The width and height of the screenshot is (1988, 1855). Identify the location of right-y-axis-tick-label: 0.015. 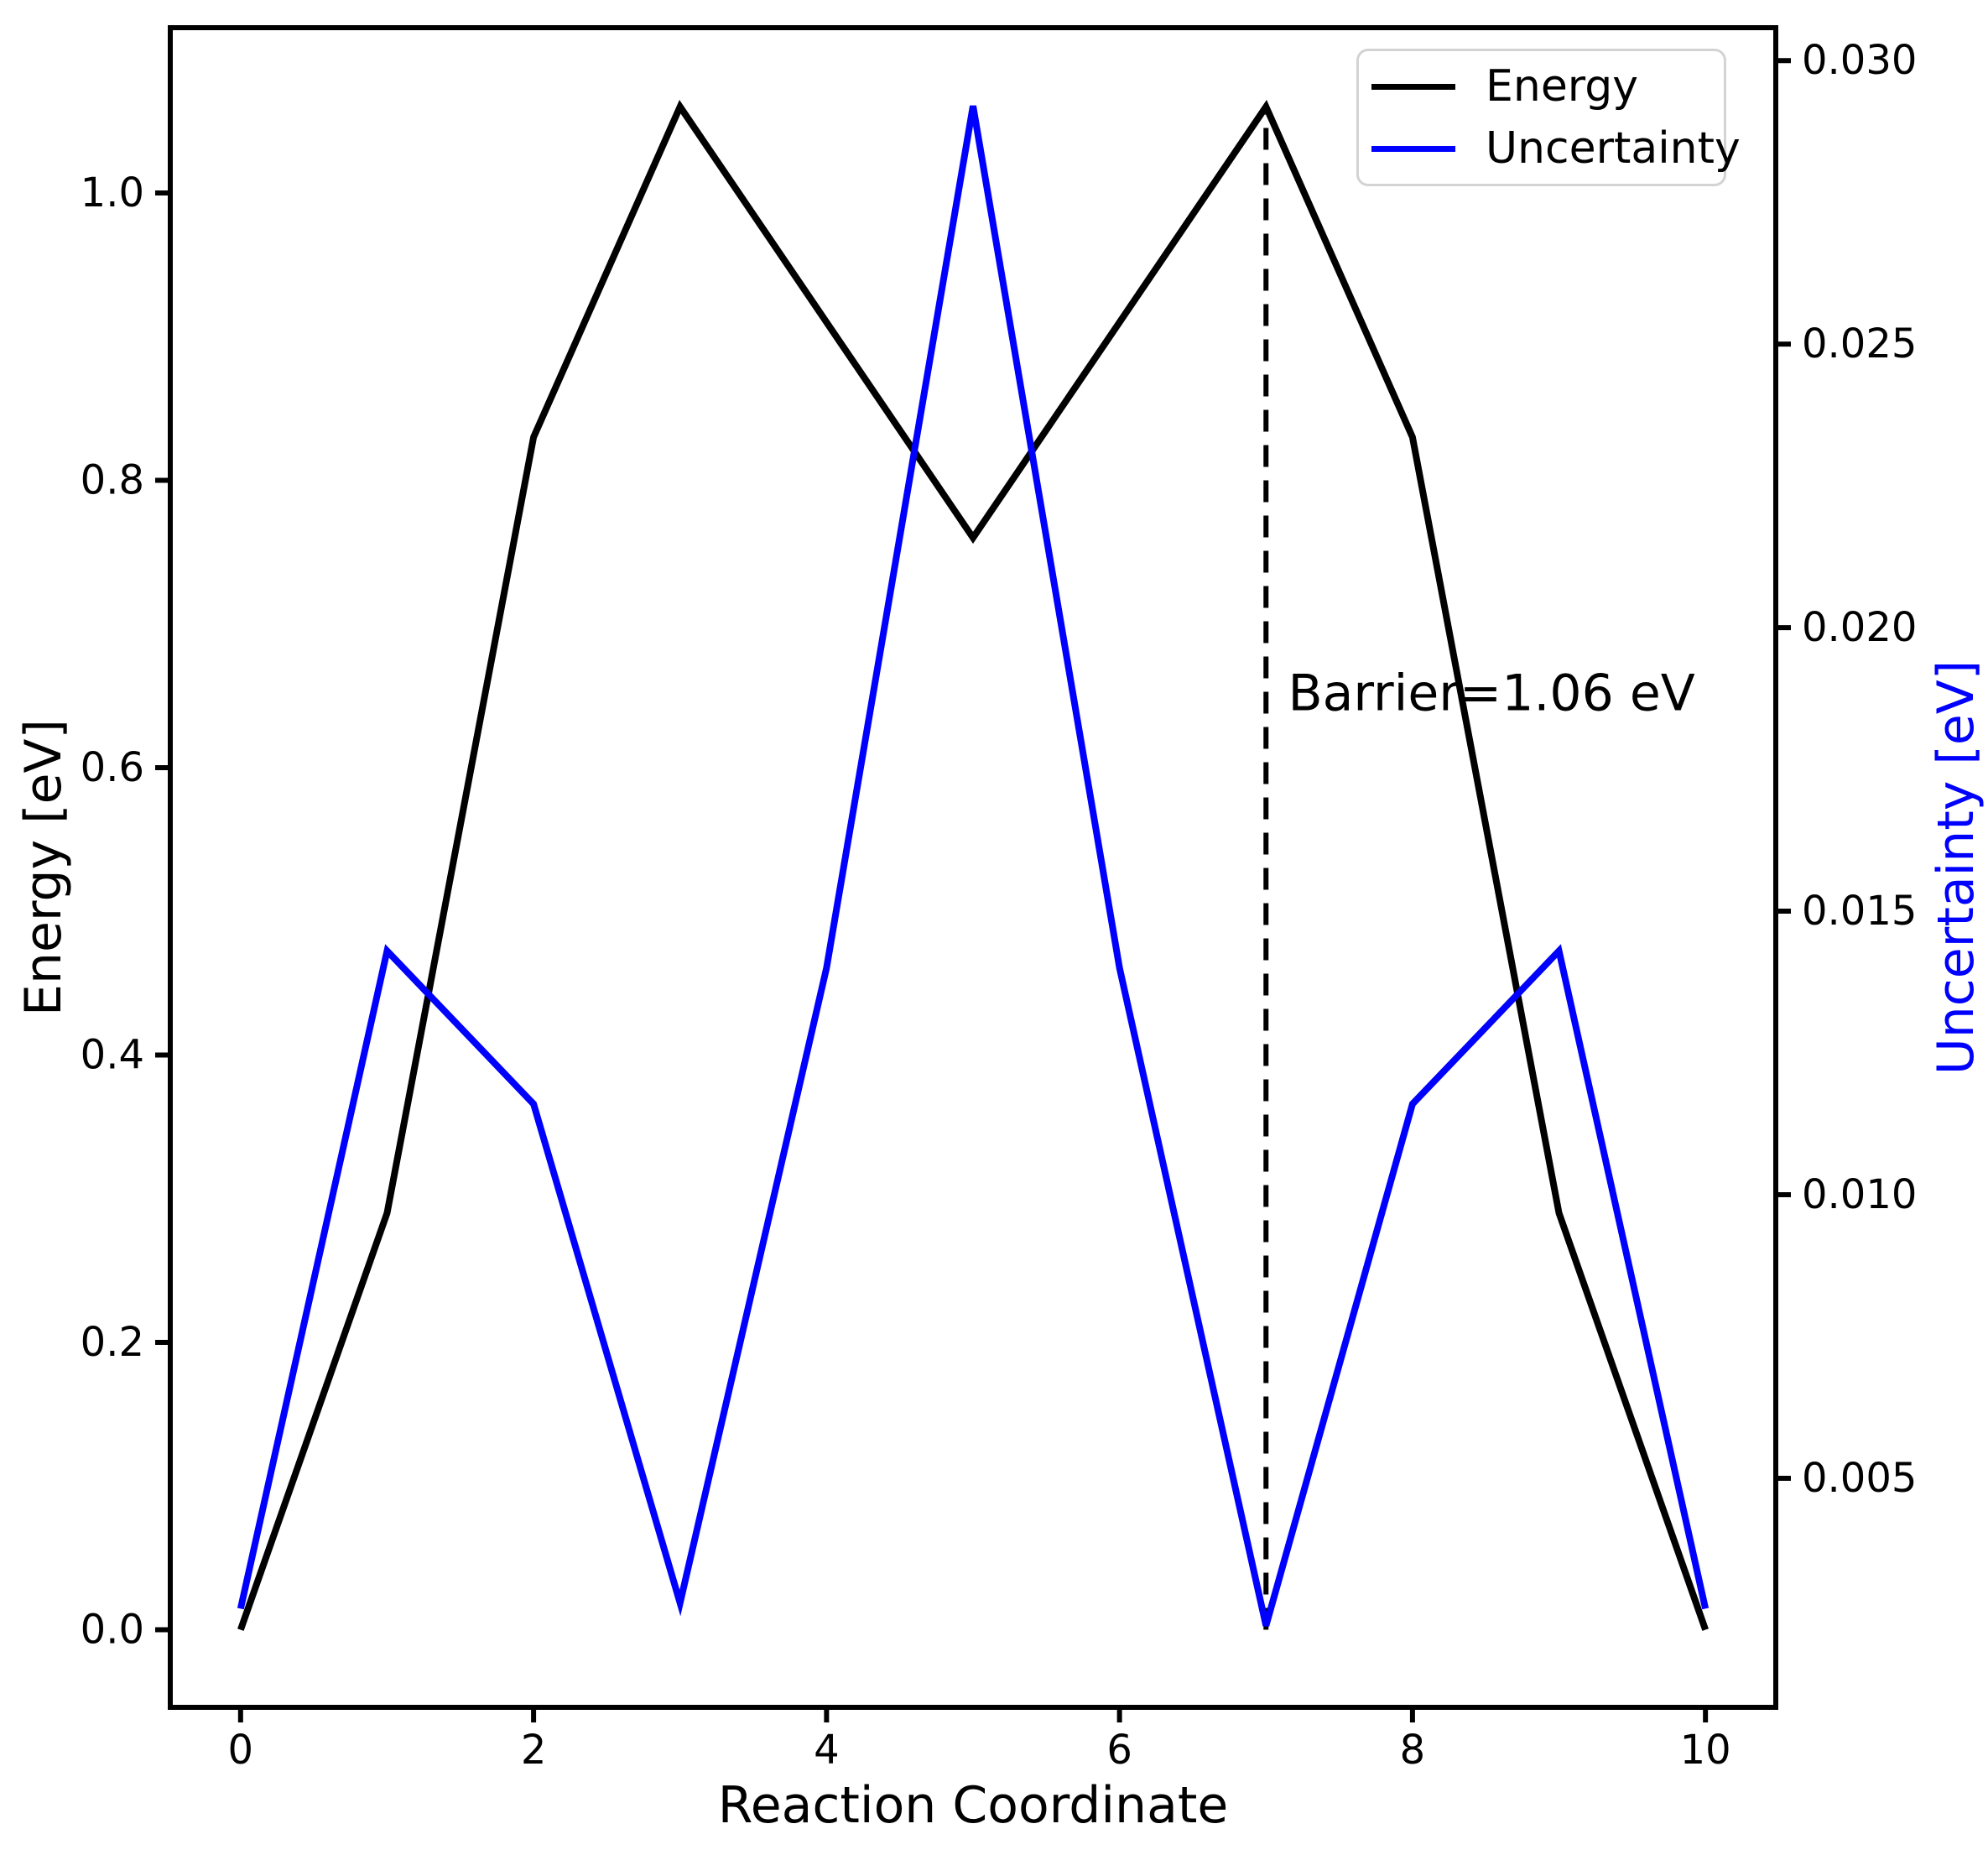
(1860, 911).